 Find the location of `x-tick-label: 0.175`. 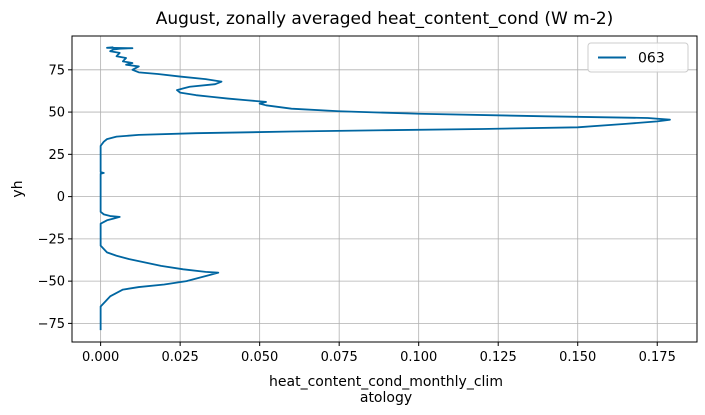

x-tick-label: 0.175 is located at coordinates (657, 357).